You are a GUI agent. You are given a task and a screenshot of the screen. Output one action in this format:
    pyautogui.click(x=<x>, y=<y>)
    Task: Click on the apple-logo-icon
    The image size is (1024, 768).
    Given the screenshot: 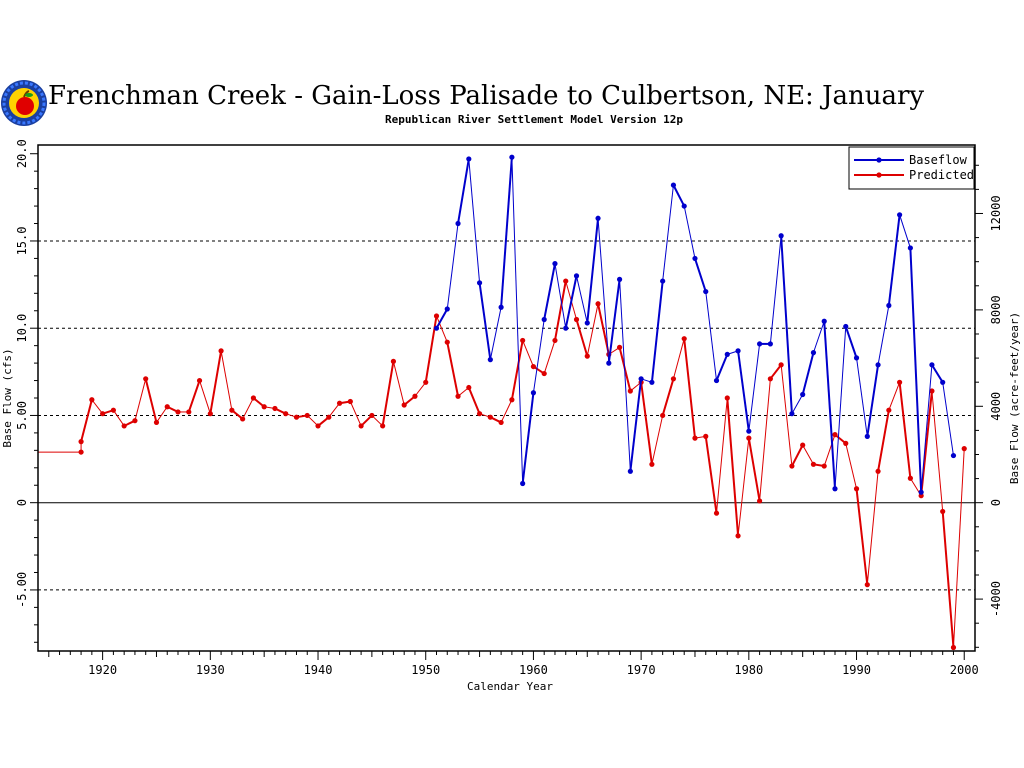 What is the action you would take?
    pyautogui.click(x=24, y=103)
    